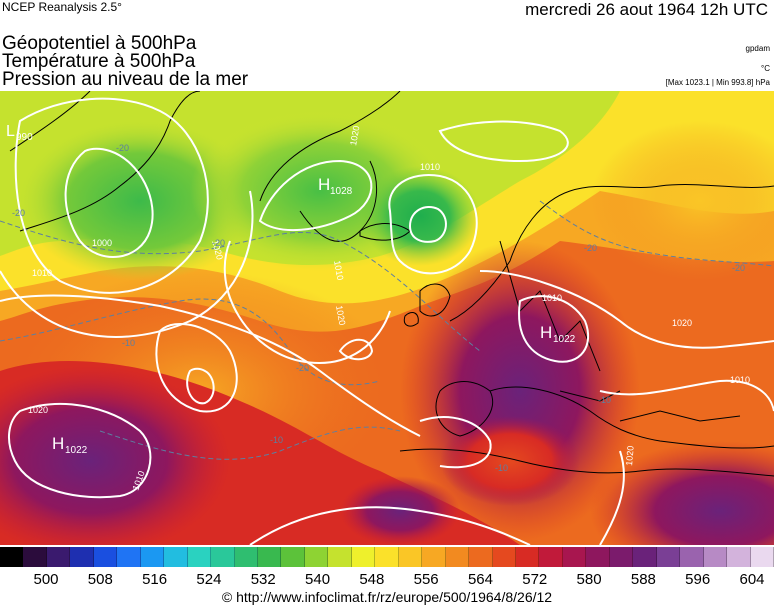  What do you see at coordinates (586, 462) in the screenshot?
I see `north-africa-coast` at bounding box center [586, 462].